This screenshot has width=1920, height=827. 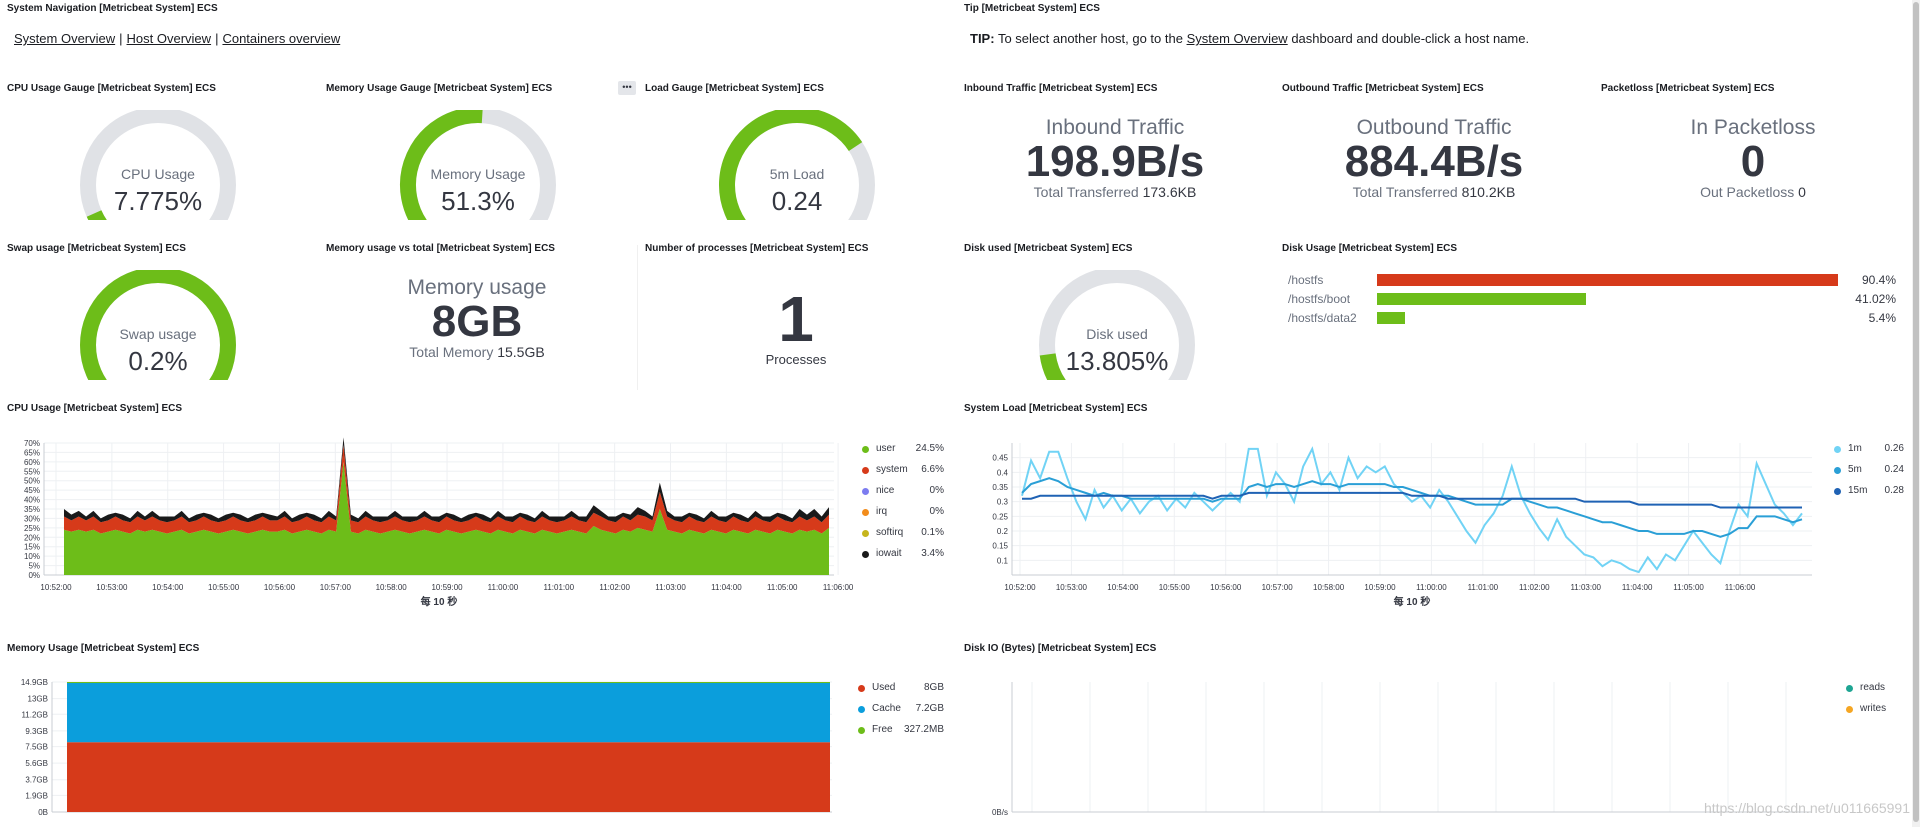 What do you see at coordinates (1916, 412) in the screenshot?
I see `scrollbar-thumb` at bounding box center [1916, 412].